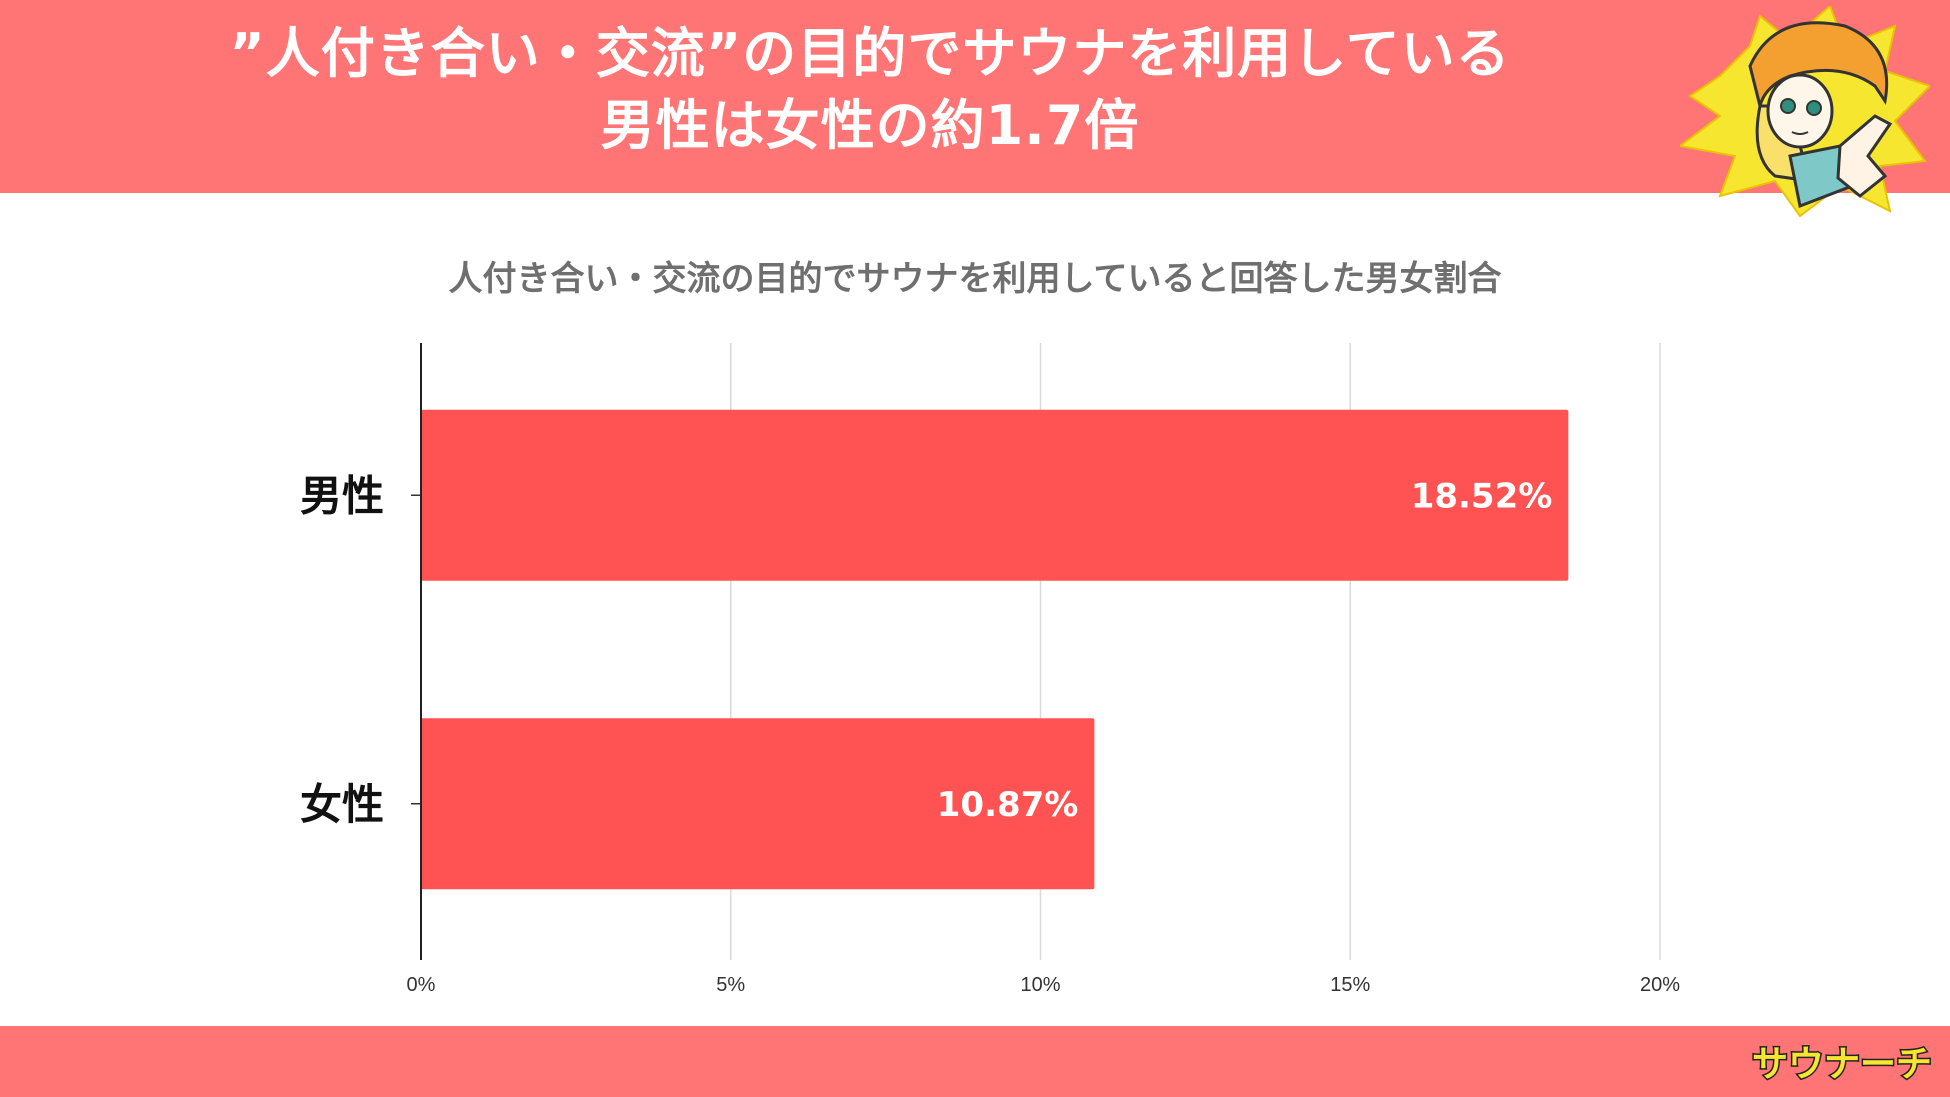 The width and height of the screenshot is (1950, 1097). What do you see at coordinates (1805, 112) in the screenshot?
I see `mascot-pointing-icon` at bounding box center [1805, 112].